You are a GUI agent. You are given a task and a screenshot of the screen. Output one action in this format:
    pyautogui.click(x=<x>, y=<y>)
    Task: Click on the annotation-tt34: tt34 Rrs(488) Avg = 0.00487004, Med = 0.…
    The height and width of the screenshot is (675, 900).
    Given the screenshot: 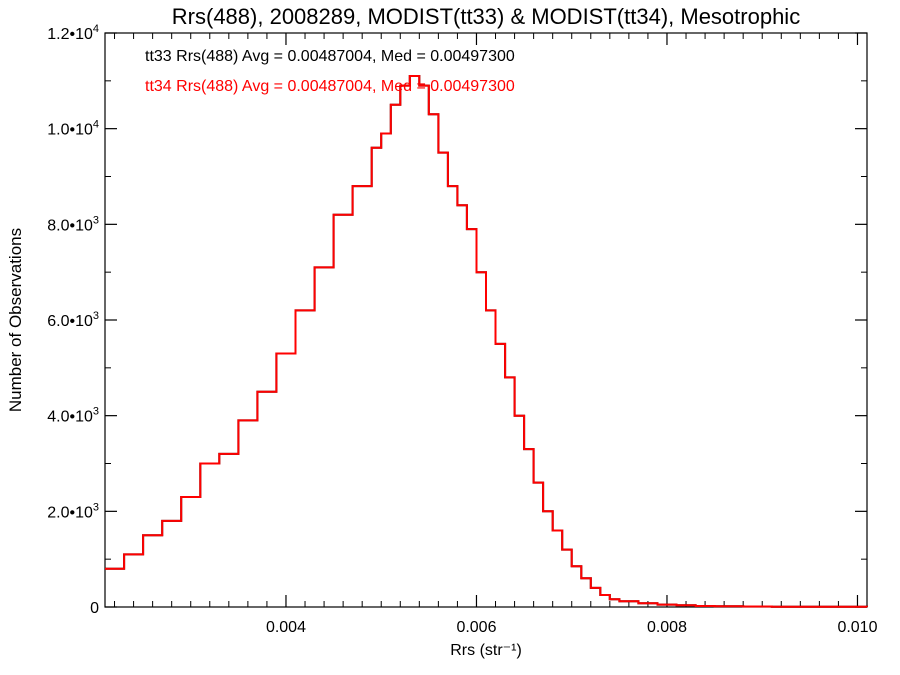 What is the action you would take?
    pyautogui.click(x=330, y=86)
    